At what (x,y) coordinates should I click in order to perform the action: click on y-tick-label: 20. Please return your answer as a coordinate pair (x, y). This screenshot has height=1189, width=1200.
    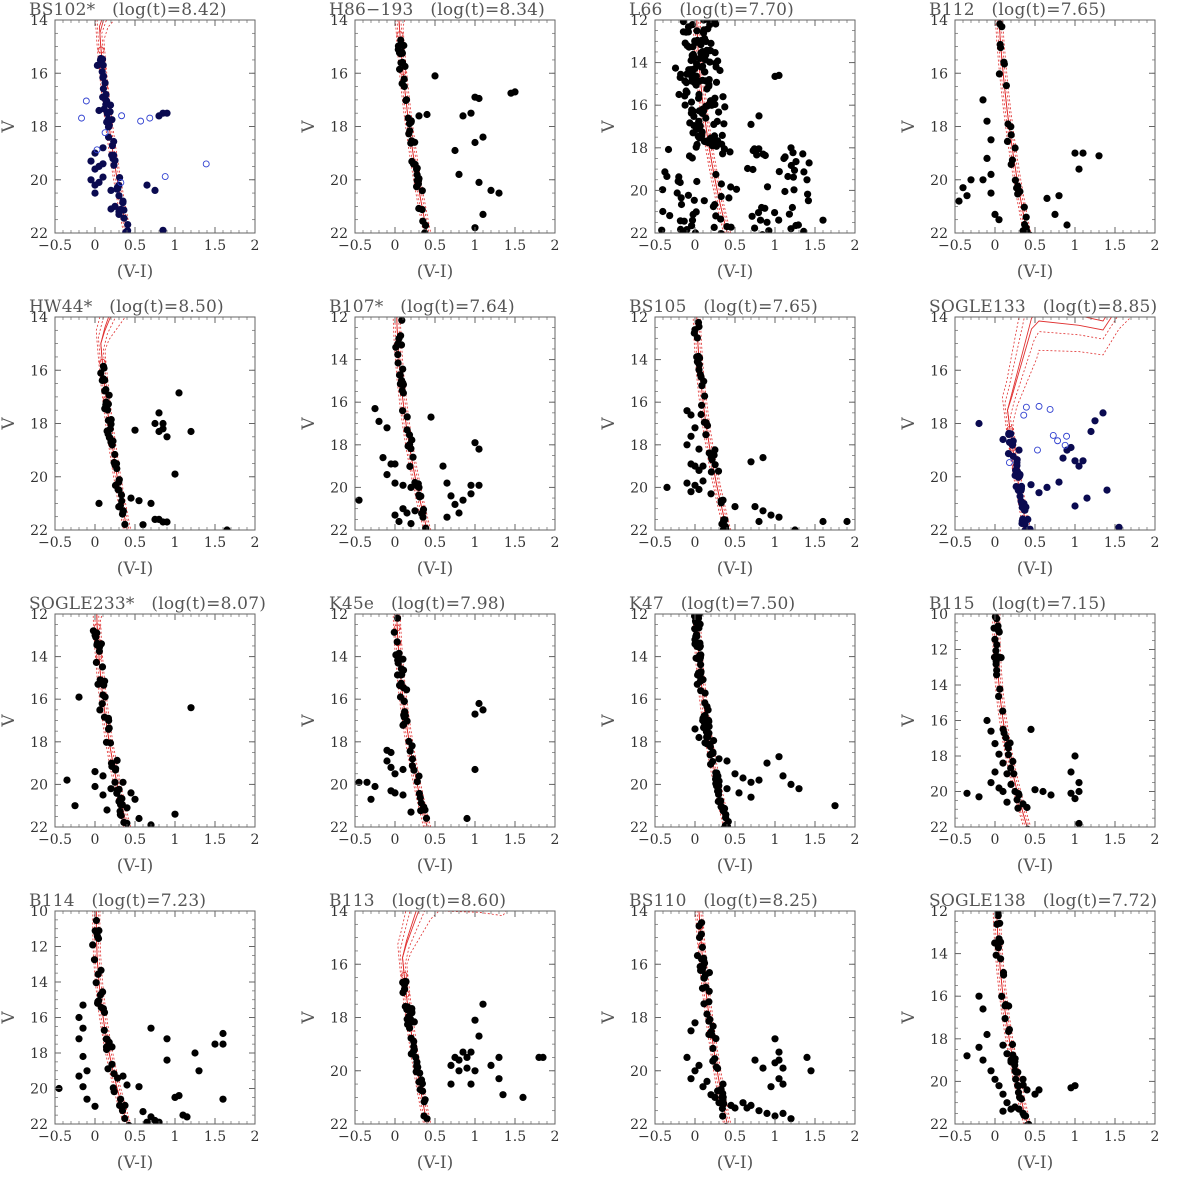
    Looking at the image, I should click on (339, 785).